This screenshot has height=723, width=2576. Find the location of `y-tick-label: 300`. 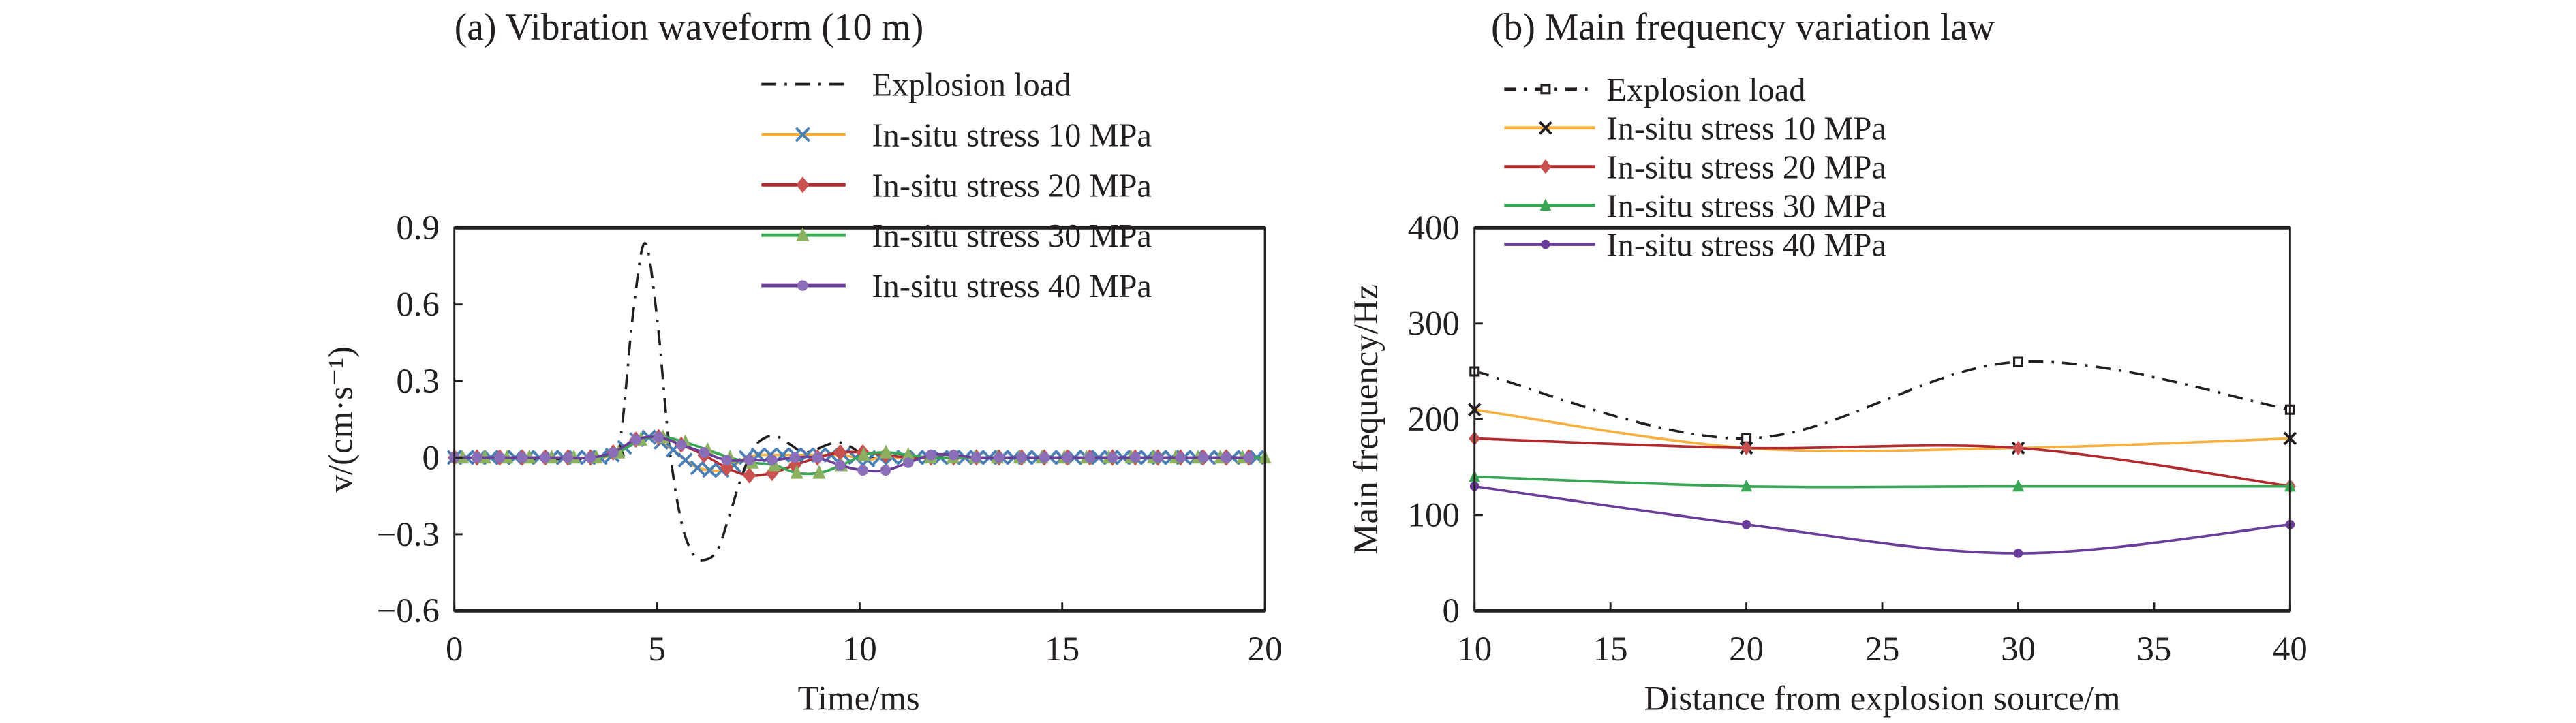

y-tick-label: 300 is located at coordinates (1434, 324).